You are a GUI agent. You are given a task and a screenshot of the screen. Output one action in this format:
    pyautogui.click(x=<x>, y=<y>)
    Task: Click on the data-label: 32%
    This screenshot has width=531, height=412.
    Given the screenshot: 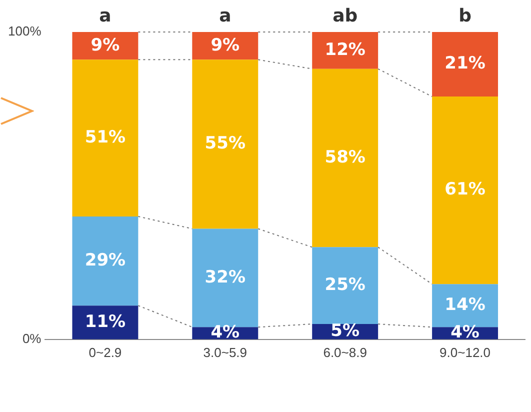 What is the action you would take?
    pyautogui.click(x=225, y=277)
    